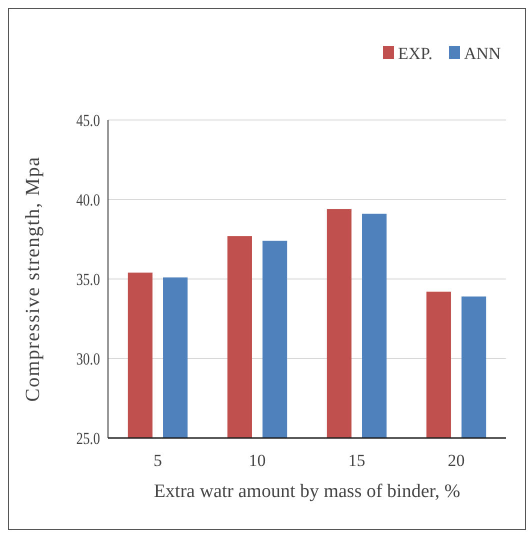  I want to click on x-tick-label: 15, so click(357, 460).